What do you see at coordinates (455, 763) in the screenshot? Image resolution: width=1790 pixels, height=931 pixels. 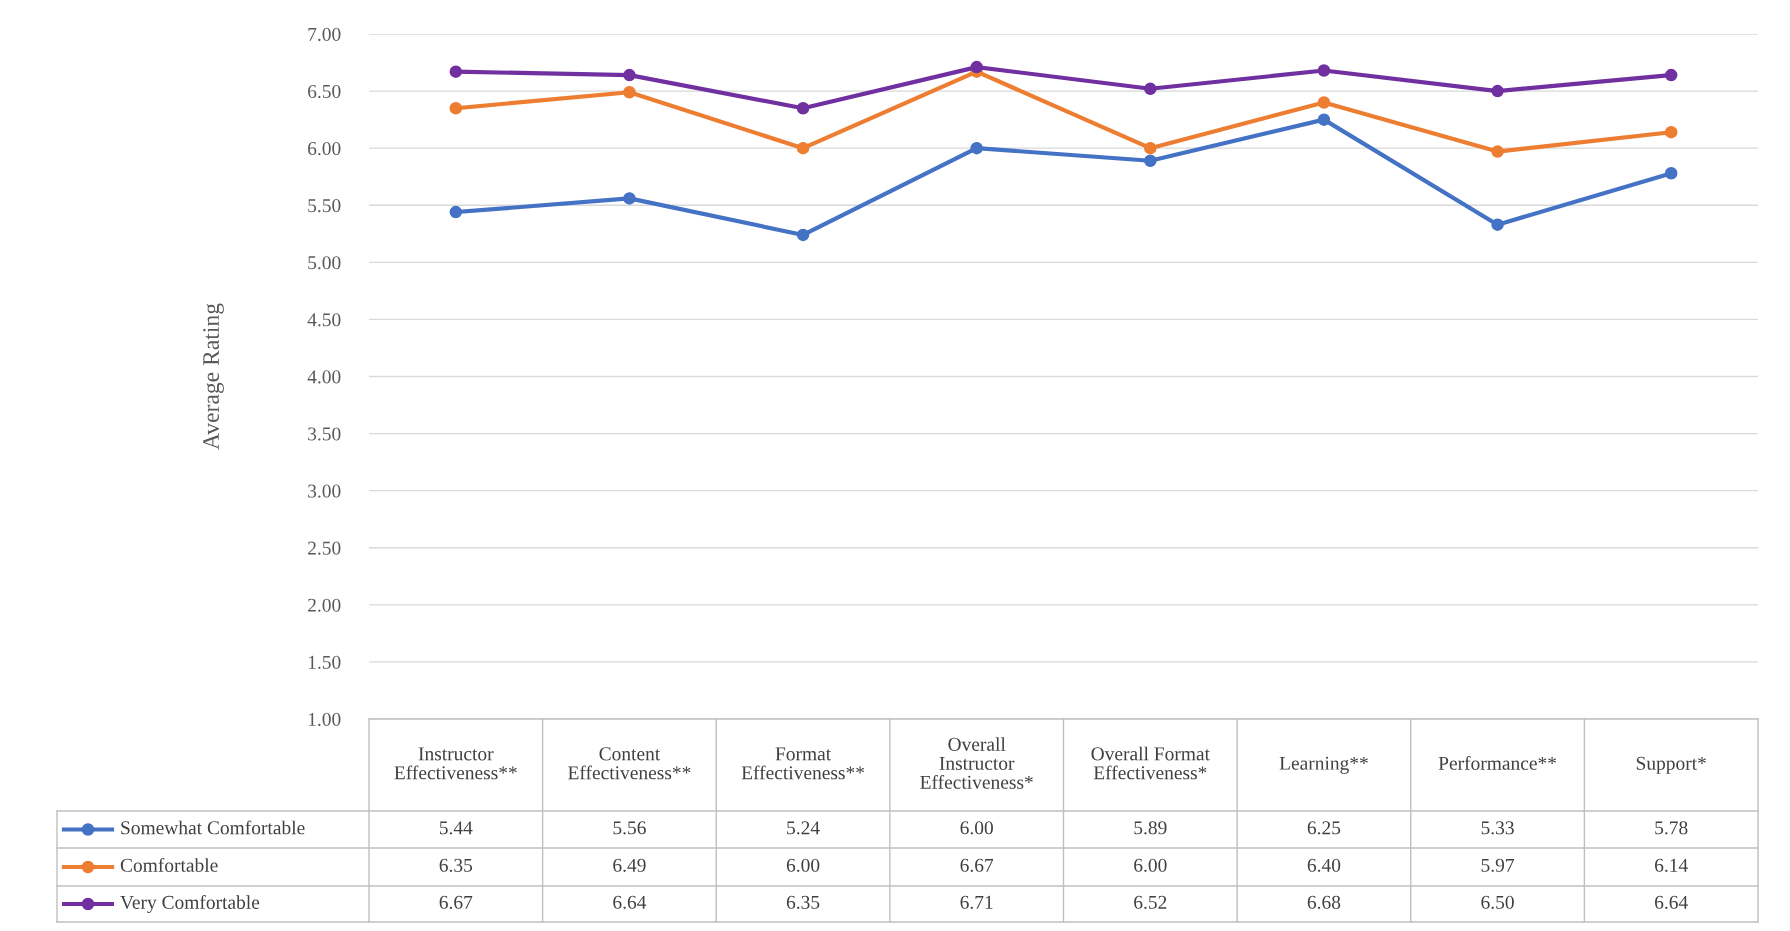 I see `x-tick-label: Instructor Effectiveness**` at bounding box center [455, 763].